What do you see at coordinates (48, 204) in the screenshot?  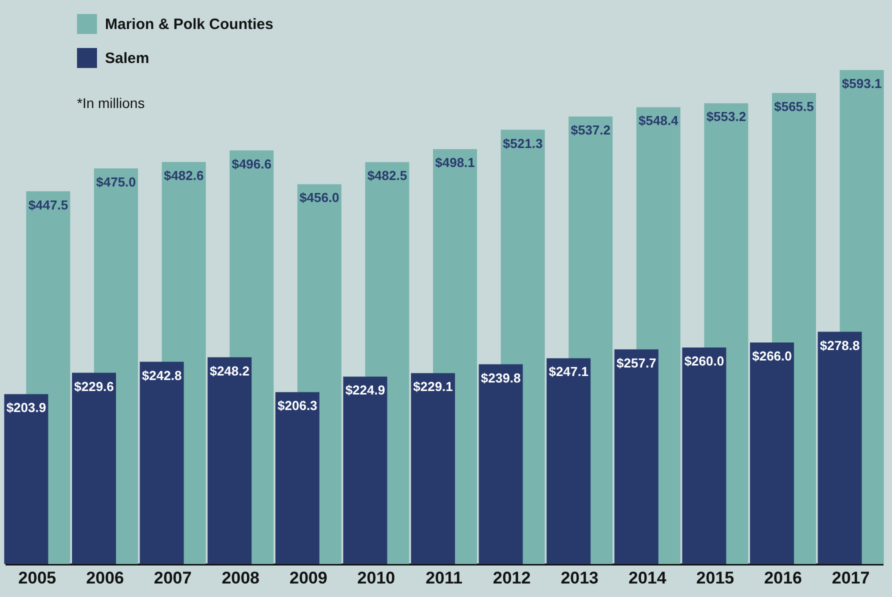 I see `data-label: $447.5` at bounding box center [48, 204].